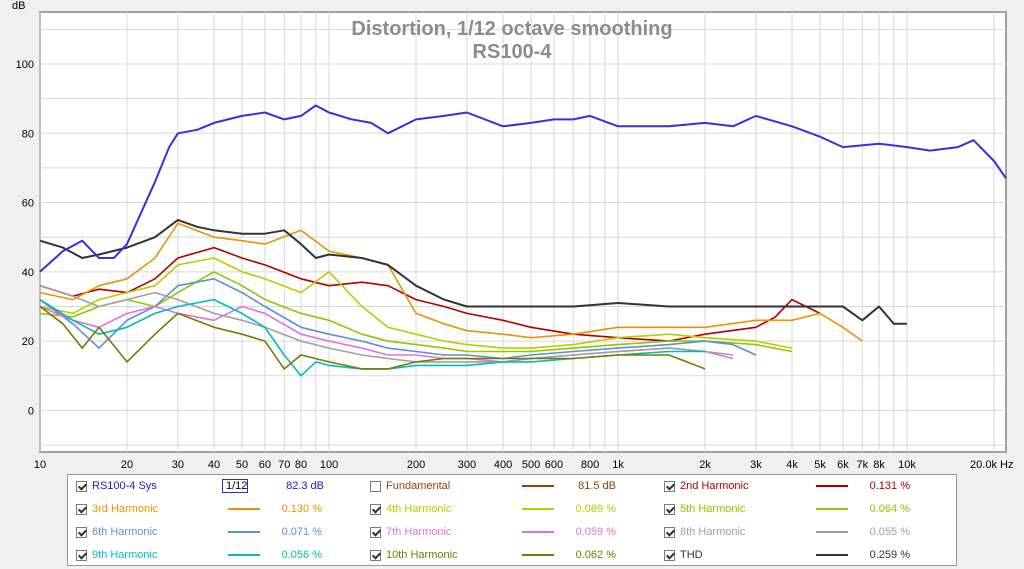 This screenshot has height=569, width=1024. Describe the element at coordinates (81, 486) in the screenshot. I see `legend-checkbox-rs100-4-sys` at that location.